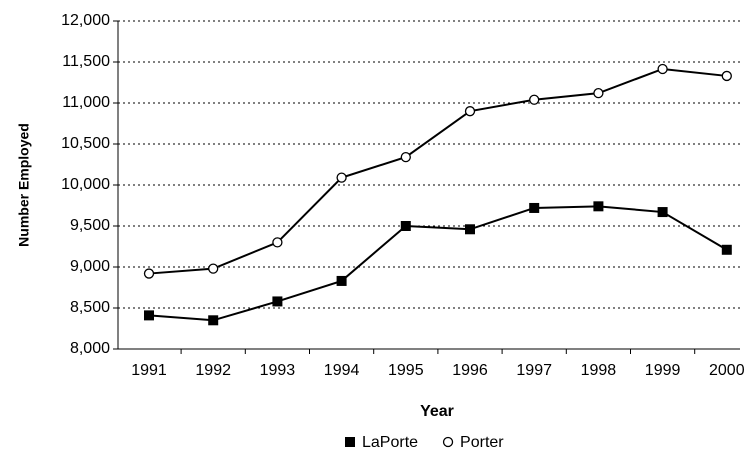 Image resolution: width=755 pixels, height=462 pixels. Describe the element at coordinates (390, 442) in the screenshot. I see `legend-label: LaPorte` at that location.